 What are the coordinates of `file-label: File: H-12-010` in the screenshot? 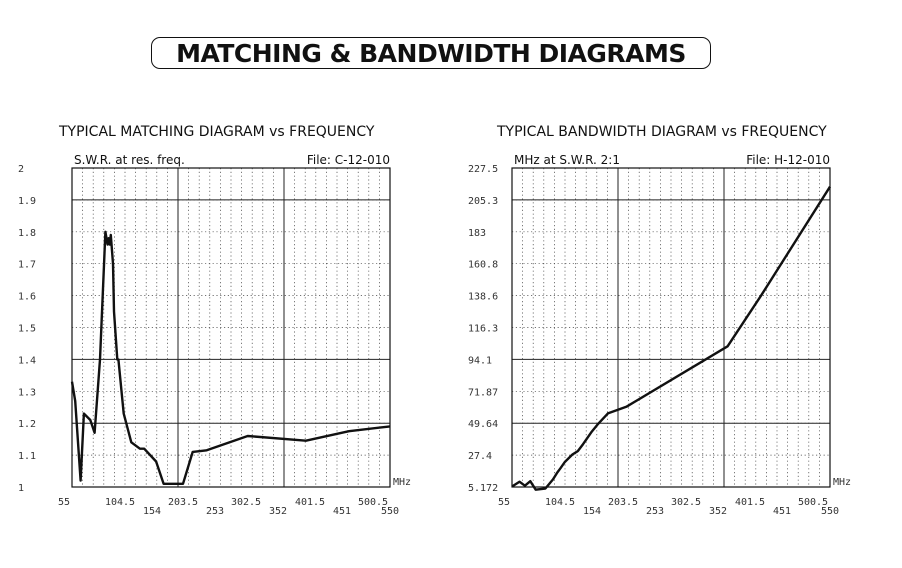 It's located at (788, 160).